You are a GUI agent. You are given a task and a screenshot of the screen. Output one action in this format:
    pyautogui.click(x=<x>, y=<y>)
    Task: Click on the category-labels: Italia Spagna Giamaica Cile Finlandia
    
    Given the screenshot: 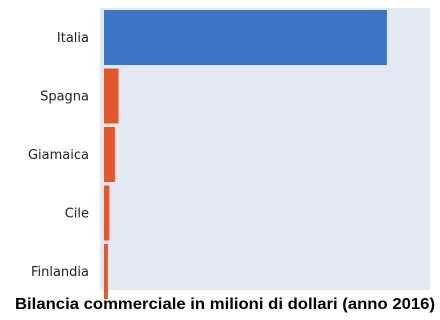 What is the action you would take?
    pyautogui.click(x=58, y=155)
    